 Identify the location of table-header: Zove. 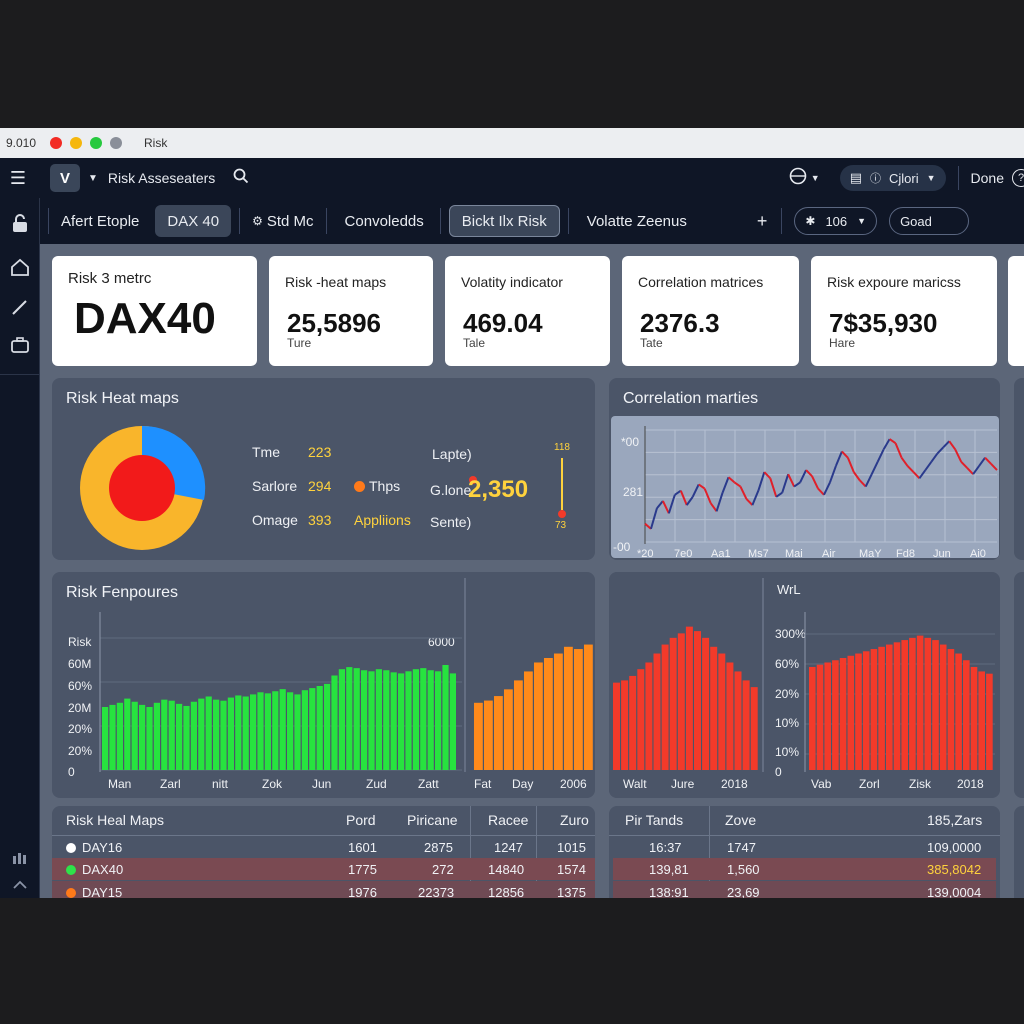
(741, 820).